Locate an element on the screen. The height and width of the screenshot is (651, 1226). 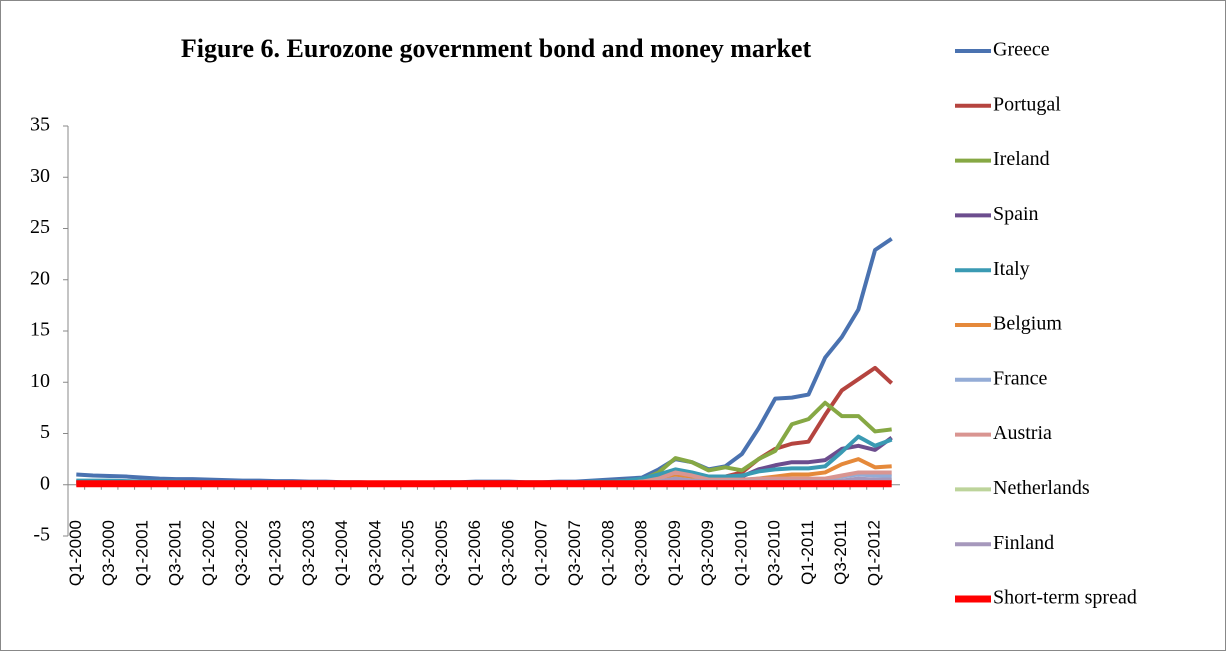
x-tick-label: Q1-2002 is located at coordinates (208, 553).